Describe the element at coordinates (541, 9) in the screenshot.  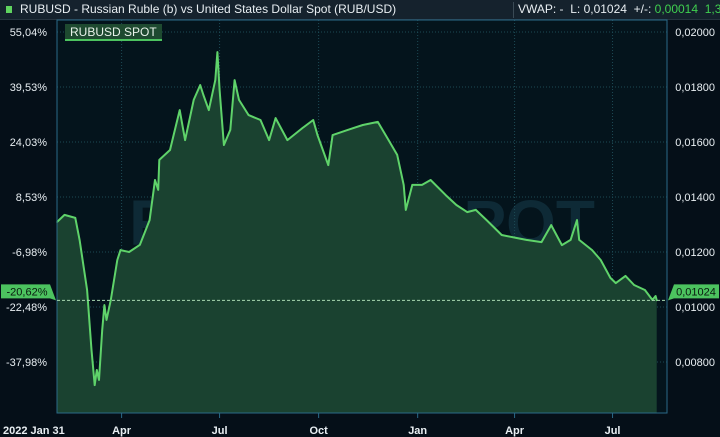
I see `vwap: VWAP: -` at that location.